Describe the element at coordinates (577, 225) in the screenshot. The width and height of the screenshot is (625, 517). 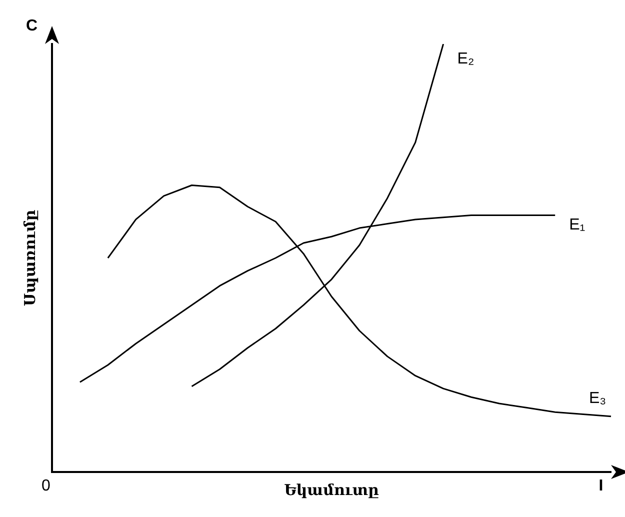
I see `series-label: E₁` at that location.